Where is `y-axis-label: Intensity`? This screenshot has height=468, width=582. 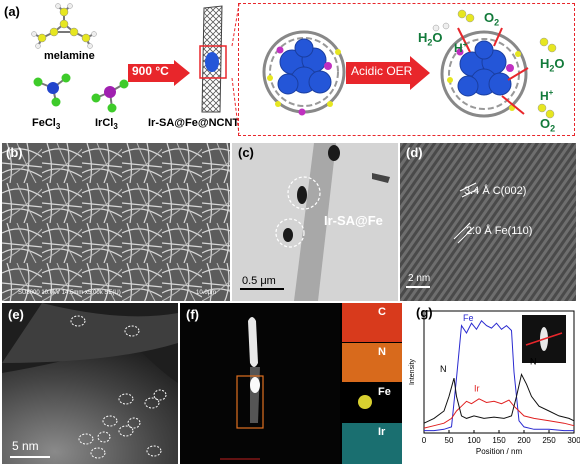 y-axis-label: Intensity is located at coordinates (412, 371).